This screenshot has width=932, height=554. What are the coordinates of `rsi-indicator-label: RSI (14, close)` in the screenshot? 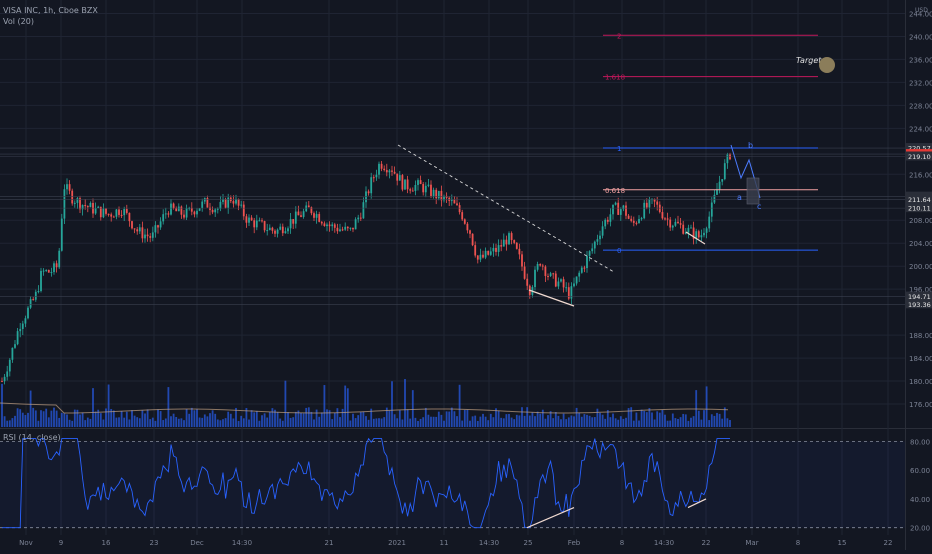 It's located at (32, 437).